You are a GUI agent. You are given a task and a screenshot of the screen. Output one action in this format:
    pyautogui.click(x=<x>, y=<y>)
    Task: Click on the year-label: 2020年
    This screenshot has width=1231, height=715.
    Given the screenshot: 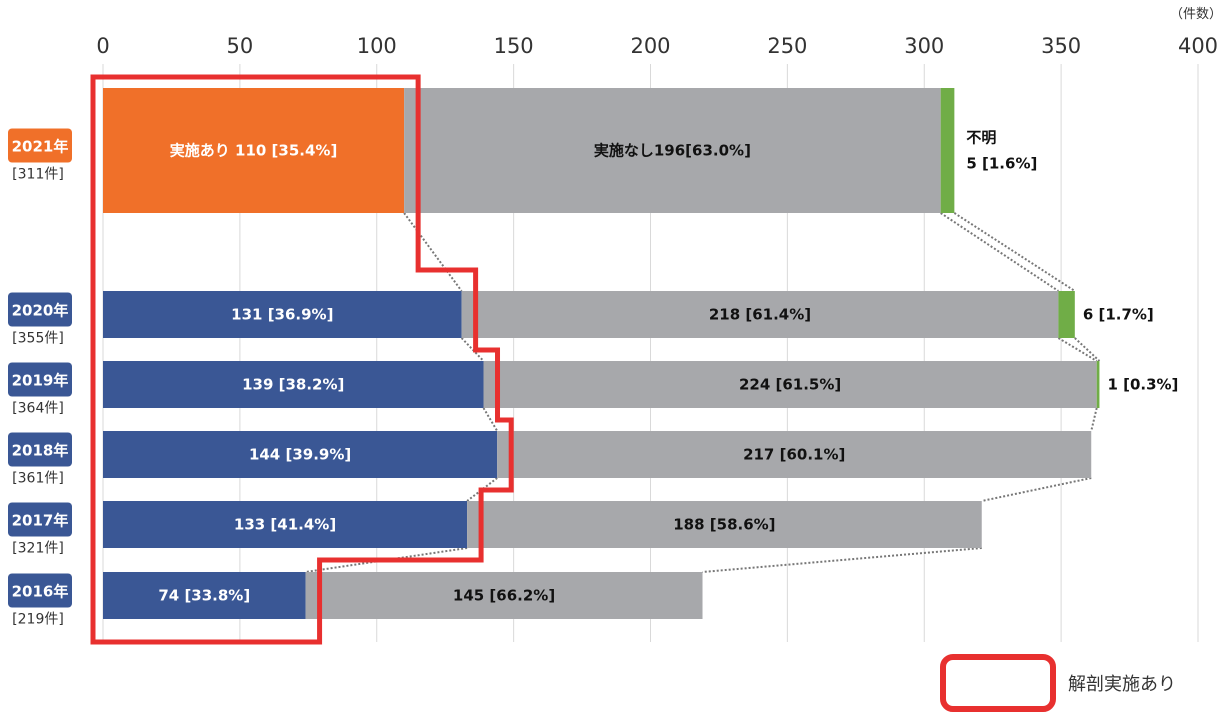 What is the action you would take?
    pyautogui.click(x=40, y=311)
    